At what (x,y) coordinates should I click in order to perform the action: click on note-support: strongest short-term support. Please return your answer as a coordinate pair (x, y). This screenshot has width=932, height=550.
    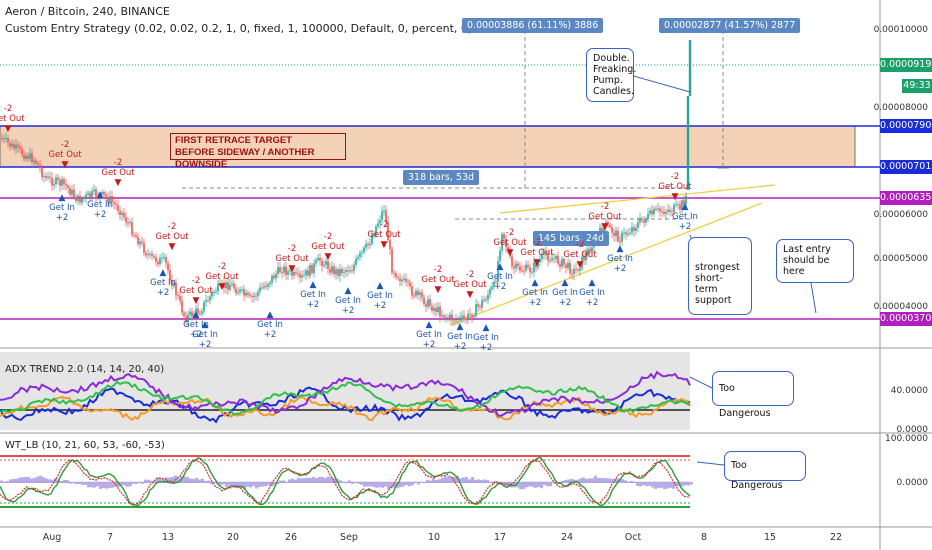
    Looking at the image, I should click on (720, 276).